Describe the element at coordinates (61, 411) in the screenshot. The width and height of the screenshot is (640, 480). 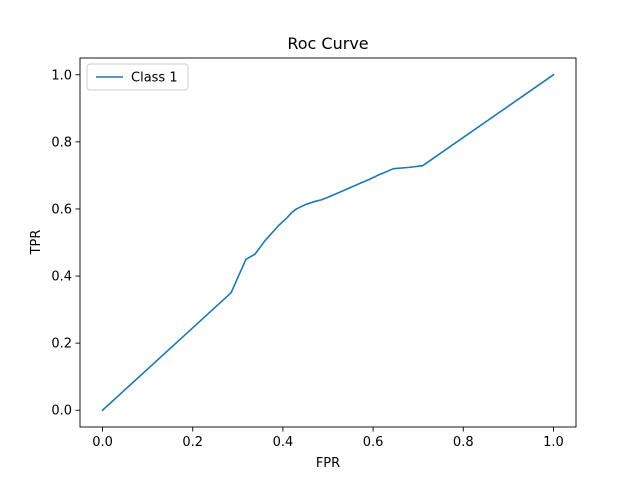
I see `y-tick-label: 0.0` at that location.